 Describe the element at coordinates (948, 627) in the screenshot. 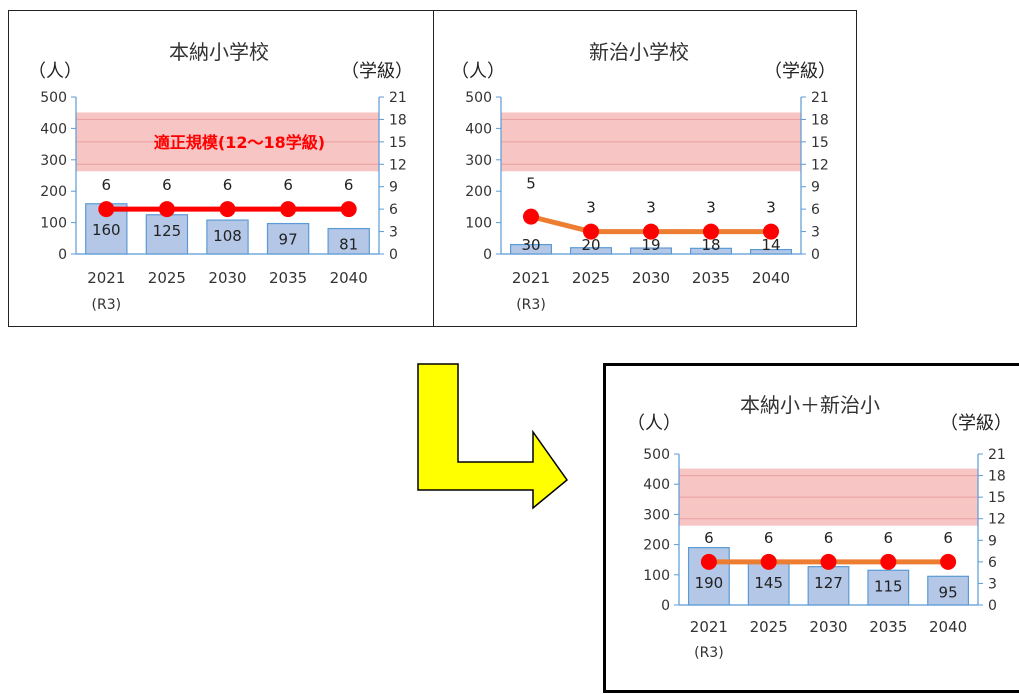

I see `x-category-label: 2040` at that location.